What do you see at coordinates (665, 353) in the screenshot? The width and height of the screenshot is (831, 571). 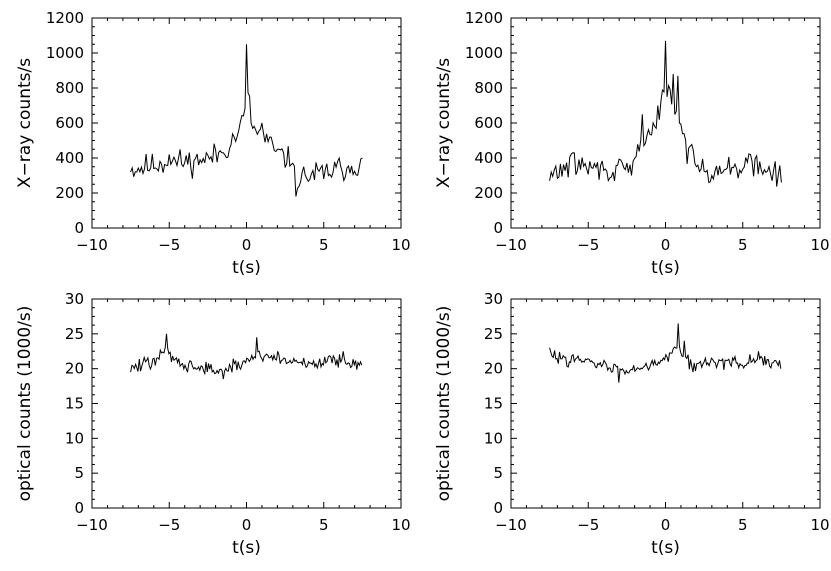 I see `light-curve-bottom-right` at bounding box center [665, 353].